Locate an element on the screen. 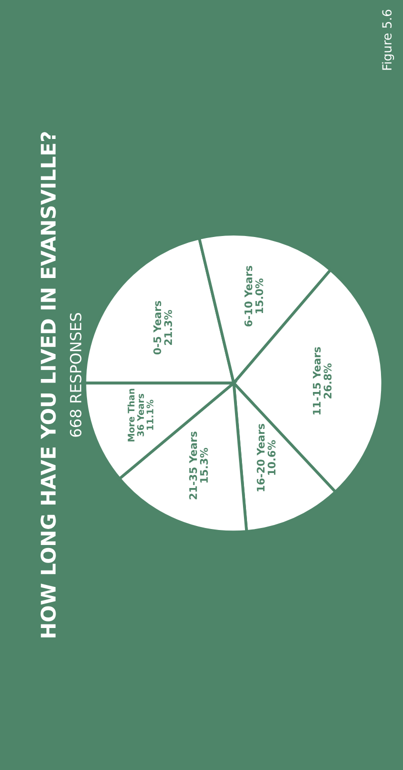 The image size is (403, 770). data-label: 26.8% is located at coordinates (328, 380).